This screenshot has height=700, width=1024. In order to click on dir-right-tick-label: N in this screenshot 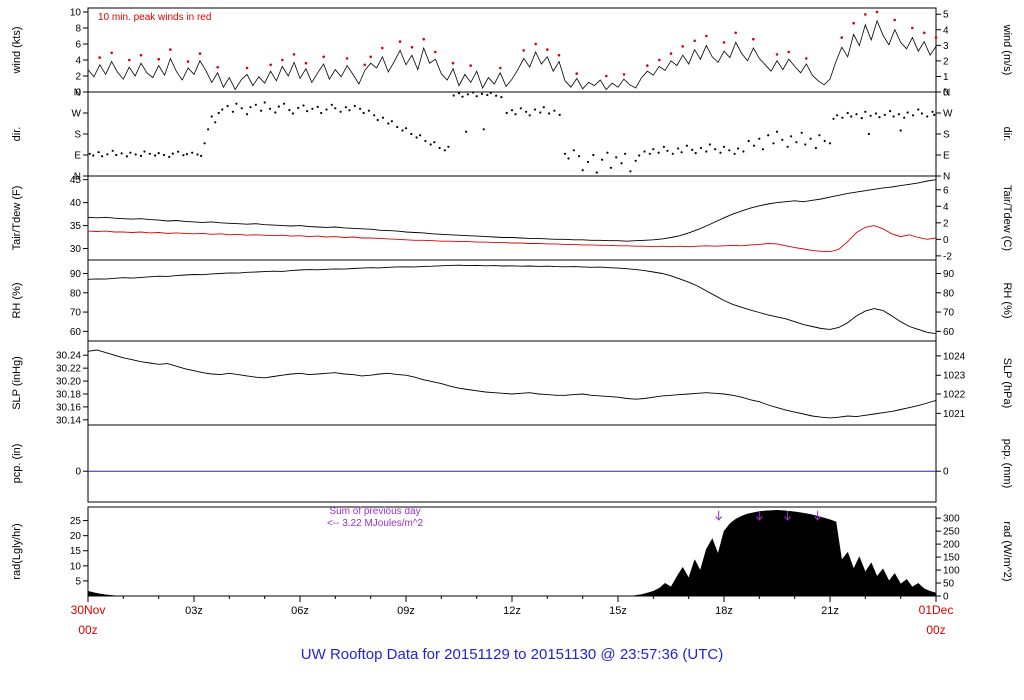, I will do `click(946, 93)`.